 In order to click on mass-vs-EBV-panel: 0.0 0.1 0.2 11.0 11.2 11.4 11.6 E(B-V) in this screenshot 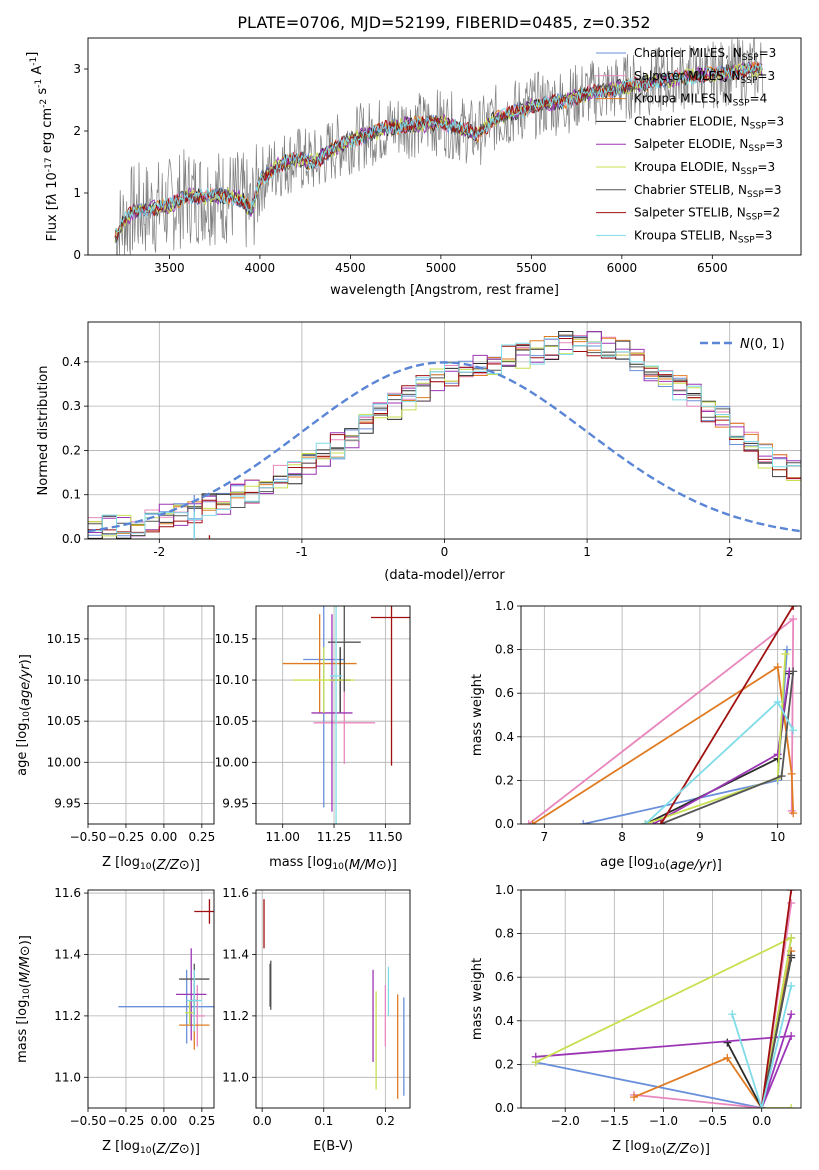, I will do `click(316, 1020)`.